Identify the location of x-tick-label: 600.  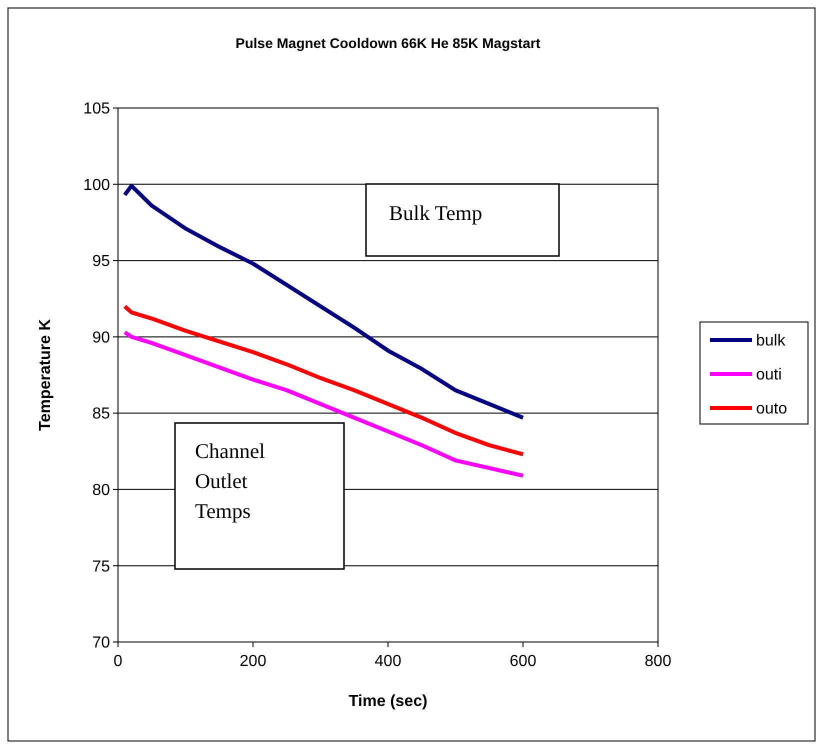
(523, 661).